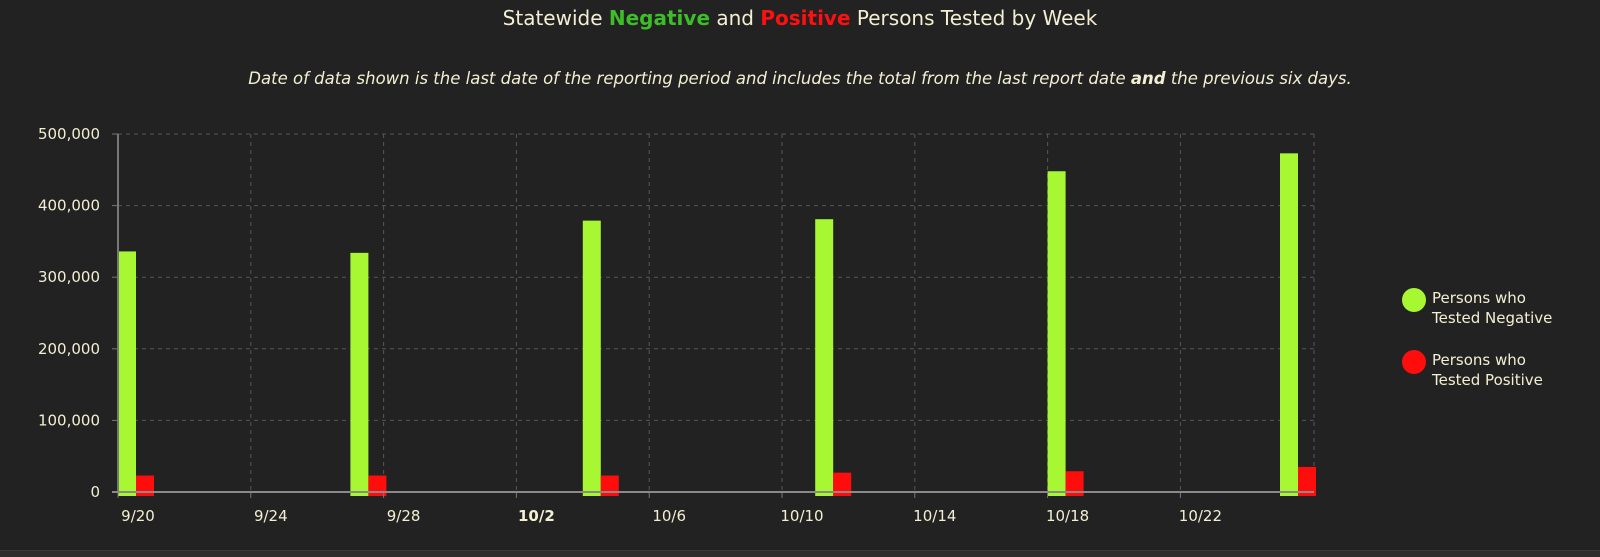 This screenshot has height=557, width=1600. Describe the element at coordinates (1414, 300) in the screenshot. I see `legend-dot-negative-icon` at that location.